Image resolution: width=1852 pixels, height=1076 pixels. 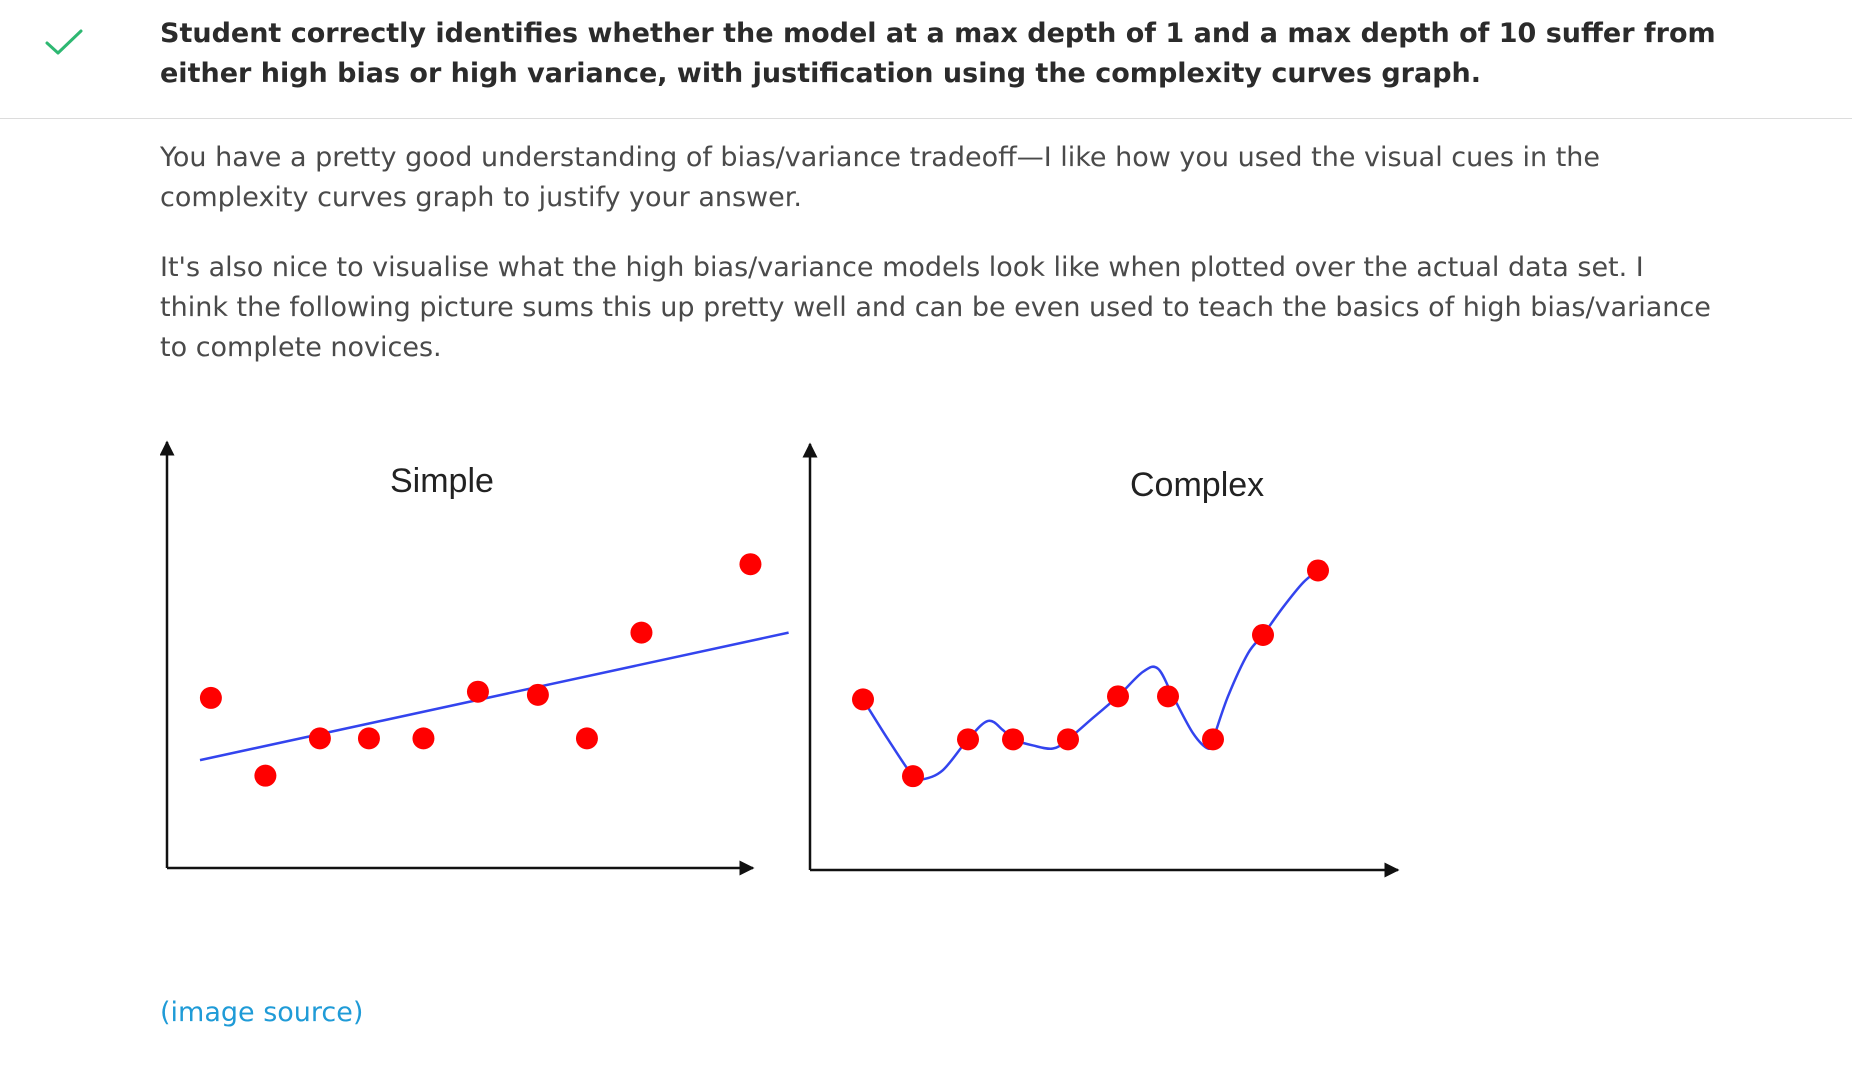 What do you see at coordinates (262, 1012) in the screenshot?
I see `image-source-link: (image source)` at bounding box center [262, 1012].